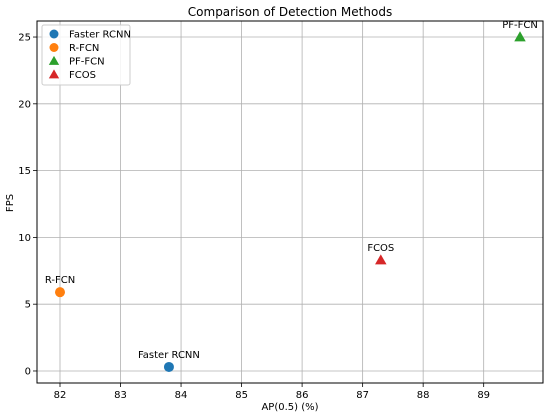  Describe the element at coordinates (381, 259) in the screenshot. I see `point-fcos` at that location.